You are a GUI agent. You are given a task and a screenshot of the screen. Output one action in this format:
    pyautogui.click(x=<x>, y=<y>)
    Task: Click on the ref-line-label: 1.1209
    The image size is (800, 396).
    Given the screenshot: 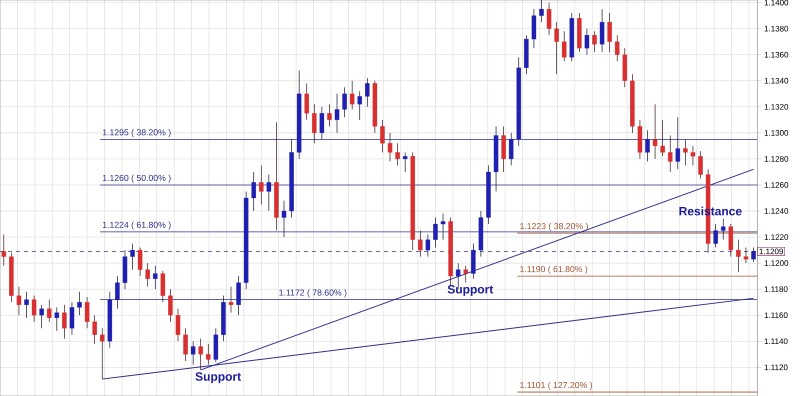 What is the action you would take?
    pyautogui.click(x=772, y=251)
    